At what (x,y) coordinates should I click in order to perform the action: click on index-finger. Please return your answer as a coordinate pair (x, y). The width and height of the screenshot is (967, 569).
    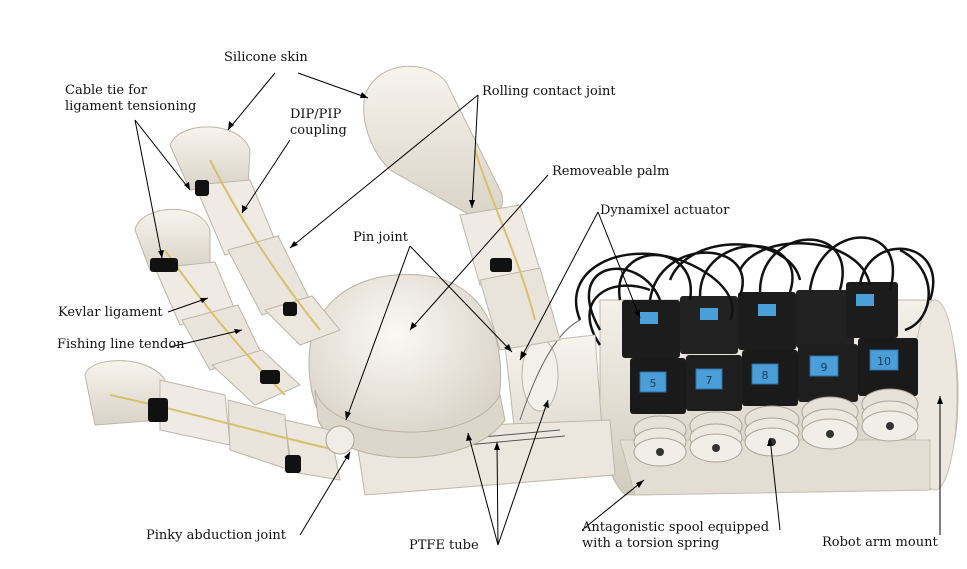
    Looking at the image, I should click on (255, 236).